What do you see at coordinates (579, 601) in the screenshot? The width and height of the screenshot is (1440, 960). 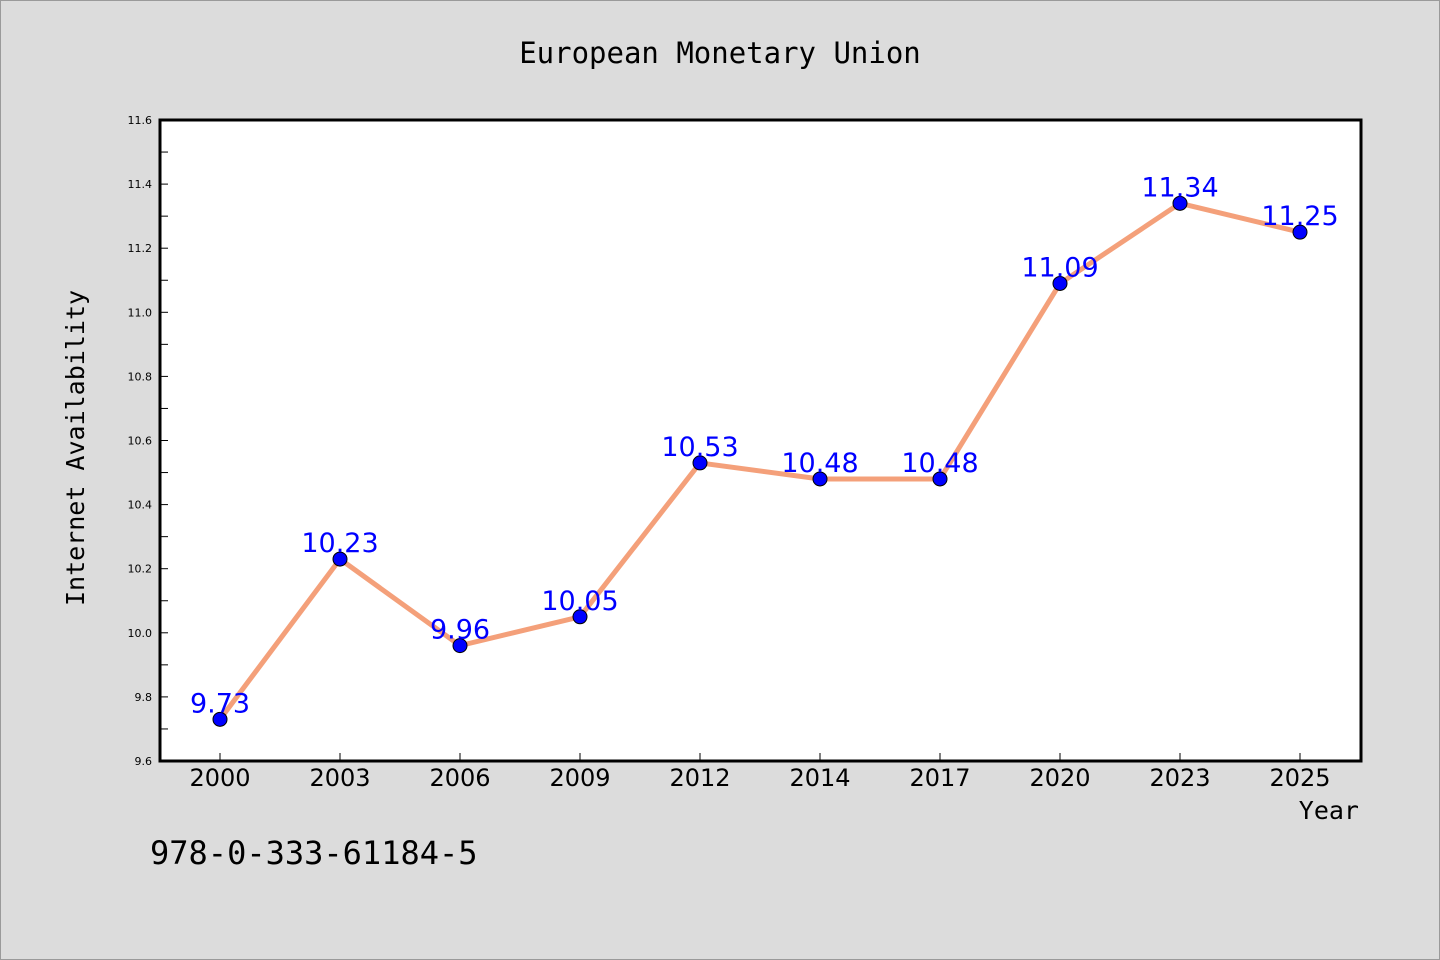 I see `data-label: 10.05` at bounding box center [579, 601].